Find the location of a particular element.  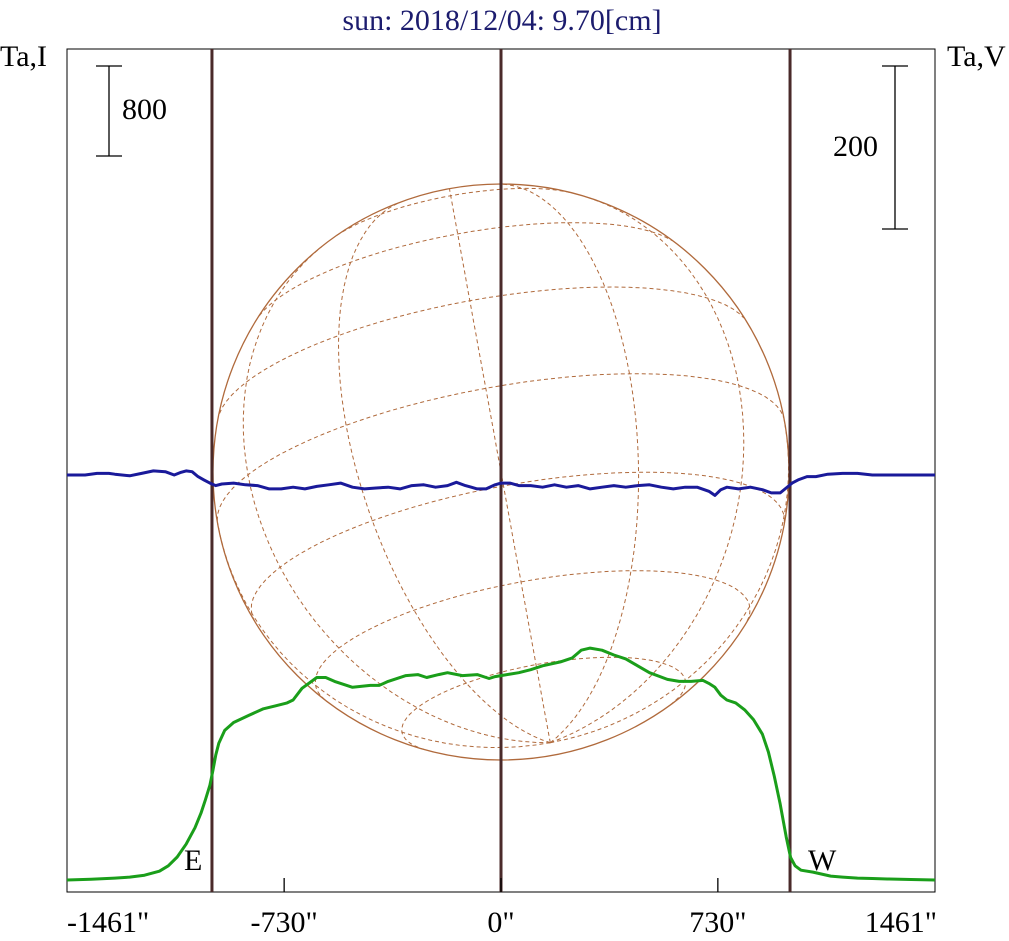

scale-bar-left-label: 800 is located at coordinates (144, 109).